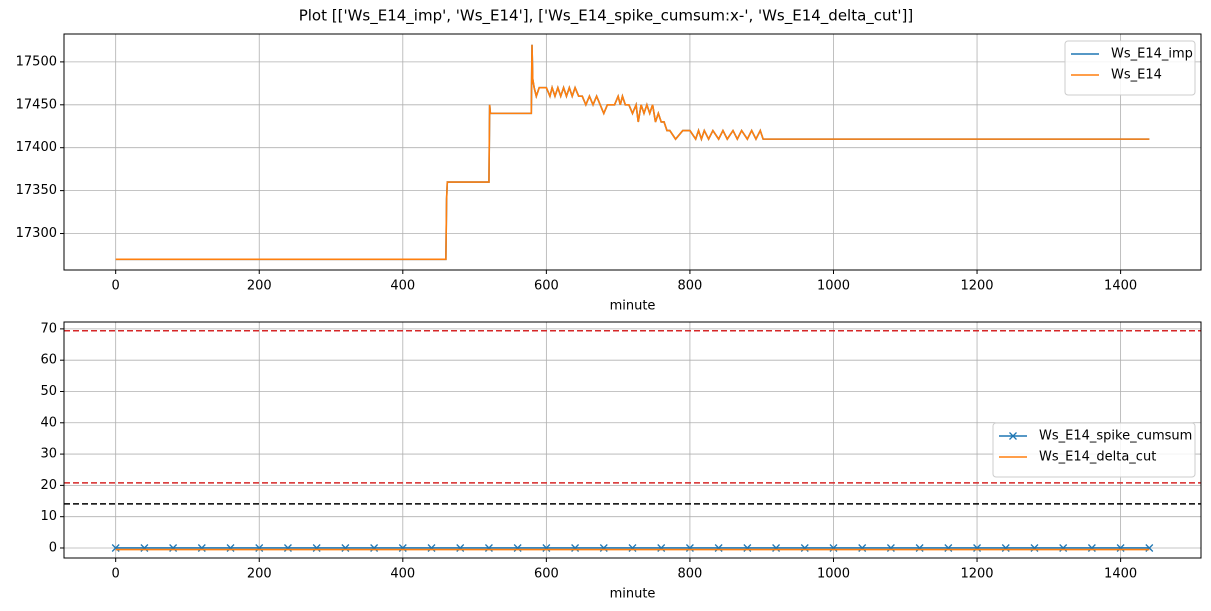 The height and width of the screenshot is (611, 1211). What do you see at coordinates (1115, 436) in the screenshot?
I see `legend-label: Ws_E14_spike_cumsum` at bounding box center [1115, 436].